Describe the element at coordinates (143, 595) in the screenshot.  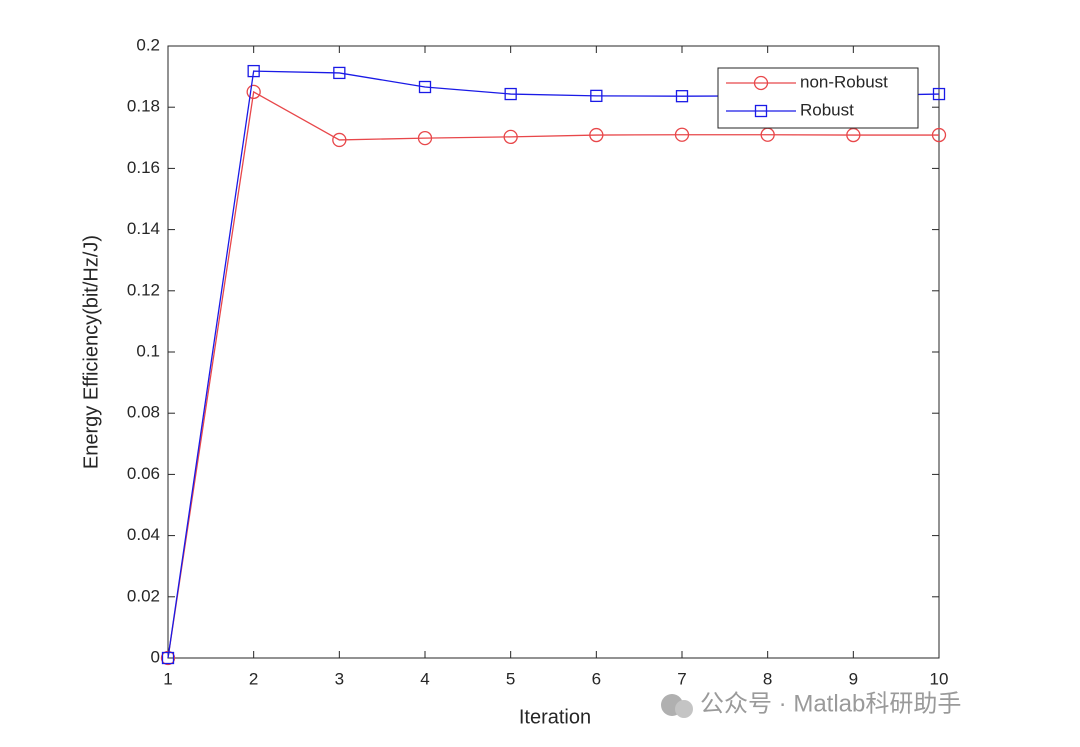
I see `y-tick-label: 0.02` at that location.